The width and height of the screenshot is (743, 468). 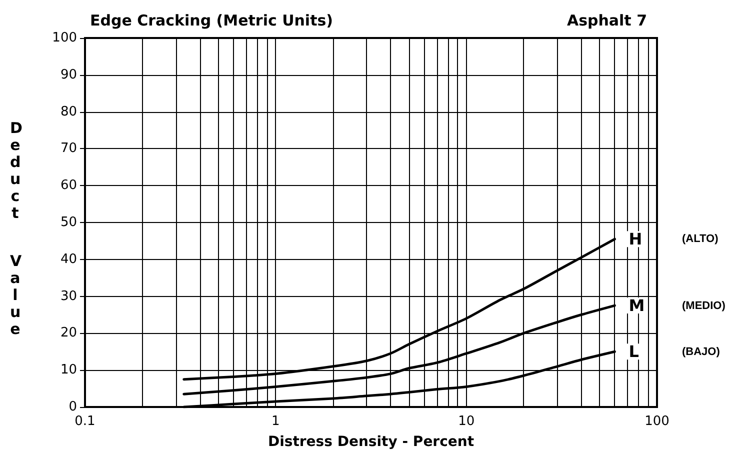 I want to click on y-tick-label: 10, so click(x=68, y=370).